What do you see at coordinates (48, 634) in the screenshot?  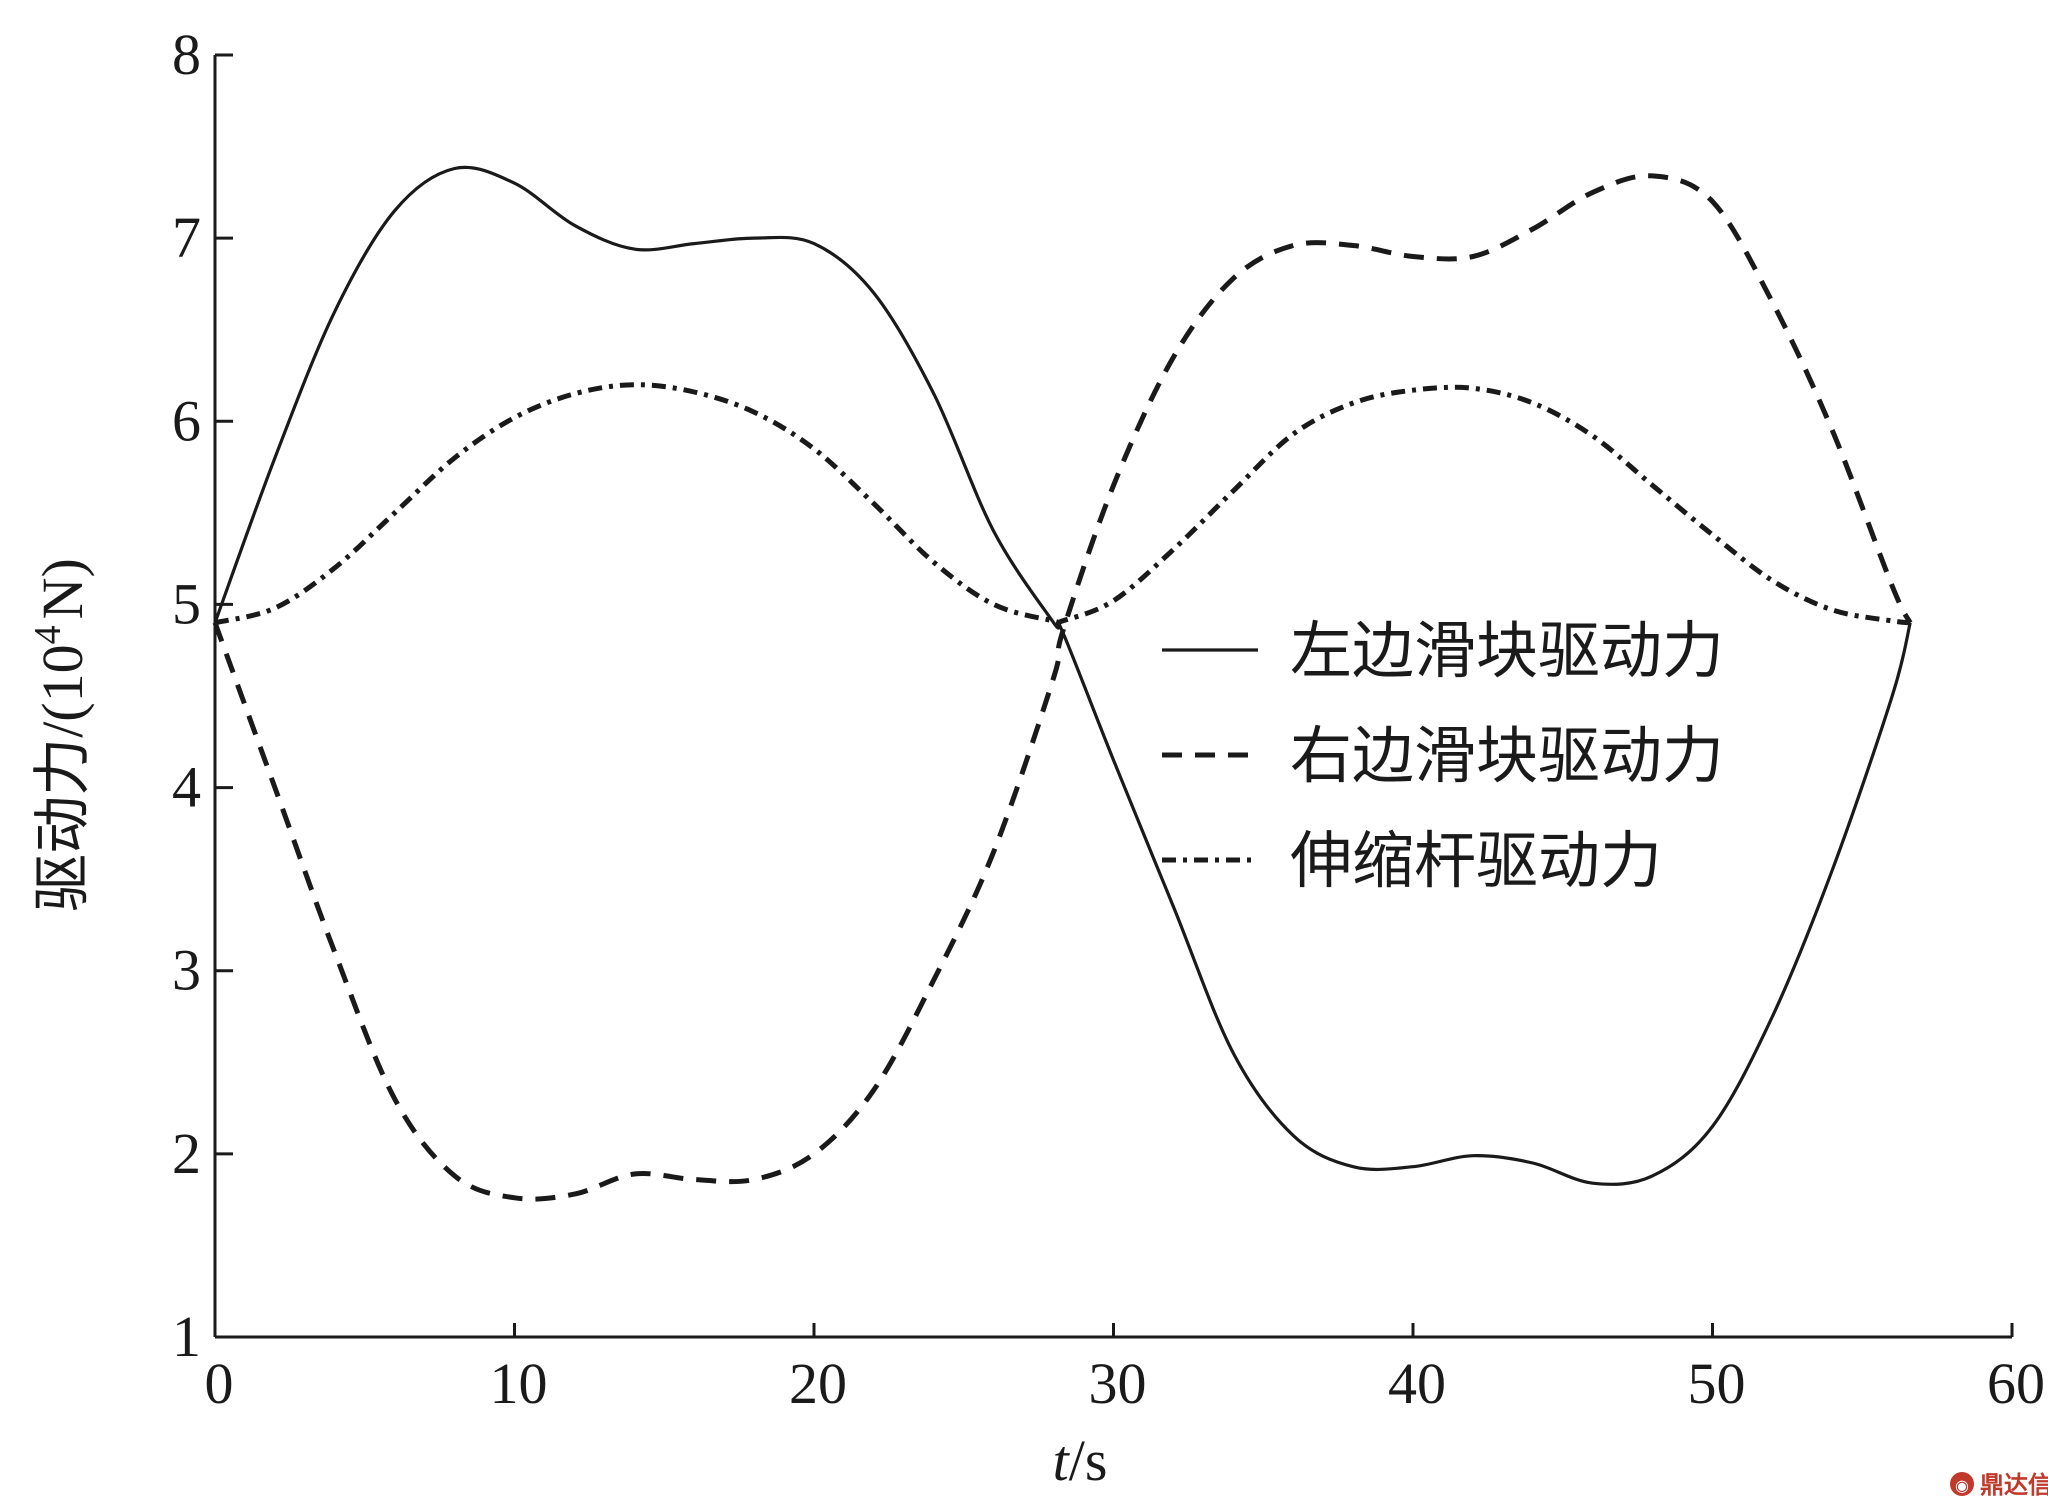 I see `y-axis-title-sup: 4` at bounding box center [48, 634].